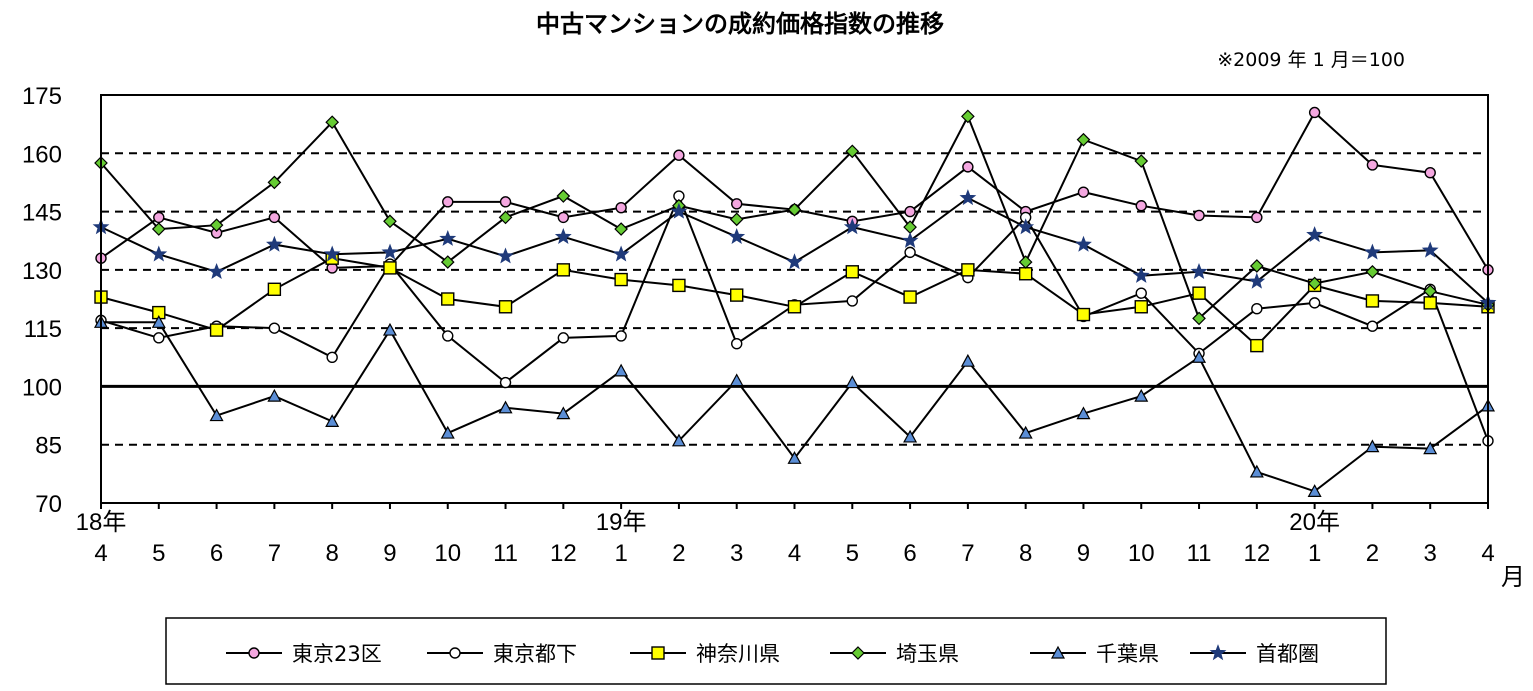 The image size is (1533, 691). I want to click on y-tick-label: 175, so click(42, 96).